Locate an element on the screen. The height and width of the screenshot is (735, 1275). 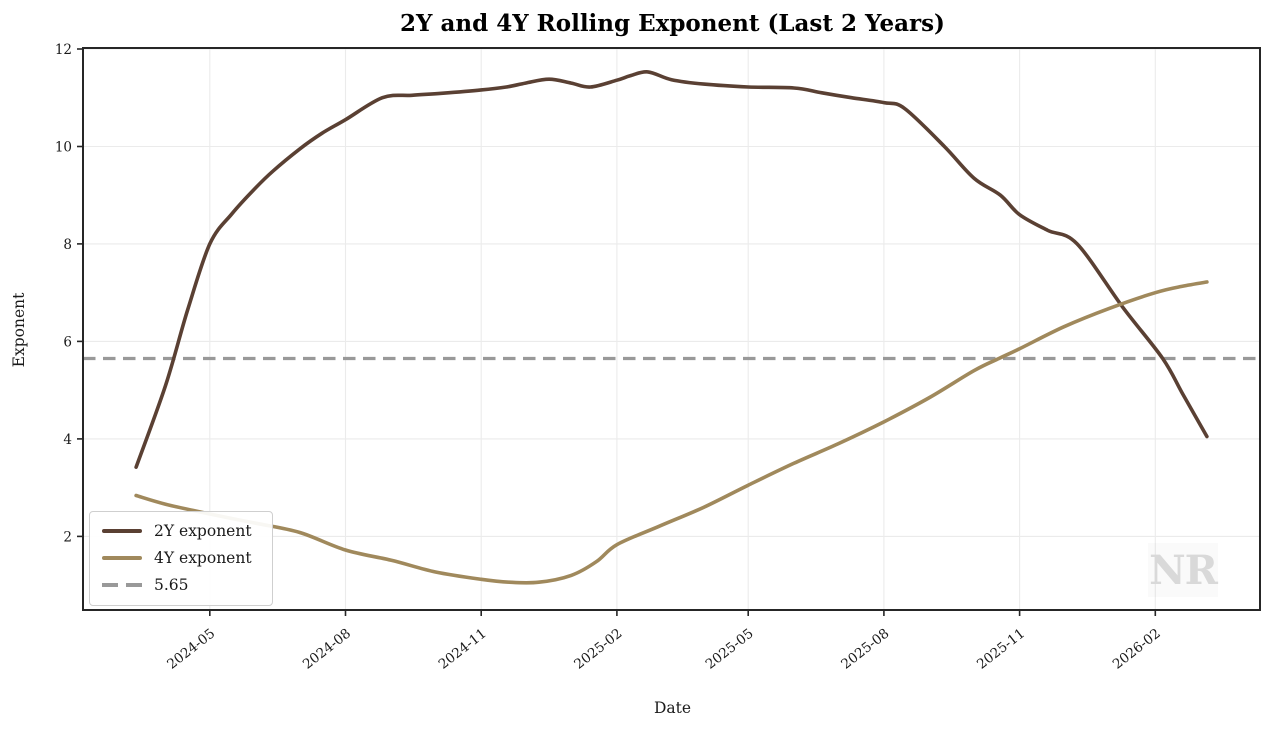
y-tick-label: 12 is located at coordinates (63, 50).